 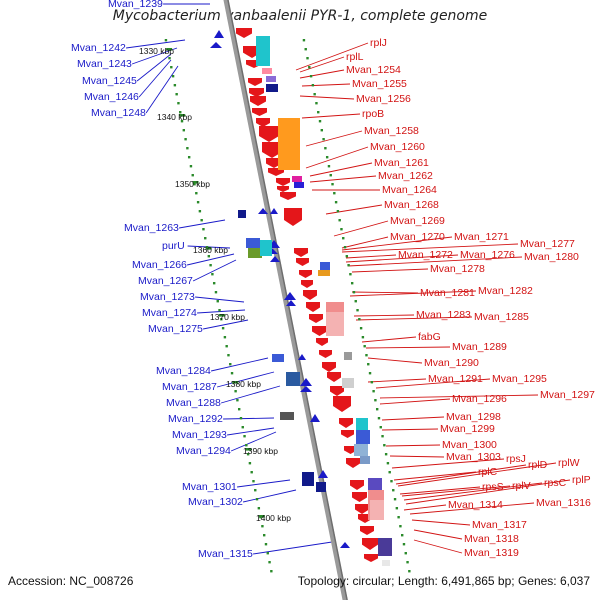 What do you see at coordinates (109, 81) in the screenshot?
I see `forward-gene-label: Mvan_1245` at bounding box center [109, 81].